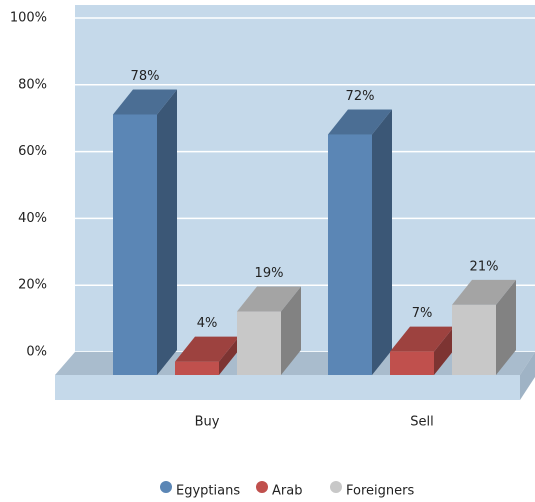 Image resolution: width=535 pixels, height=502 pixels. What do you see at coordinates (28, 18) in the screenshot?
I see `y-tick-label: 100%` at bounding box center [28, 18].